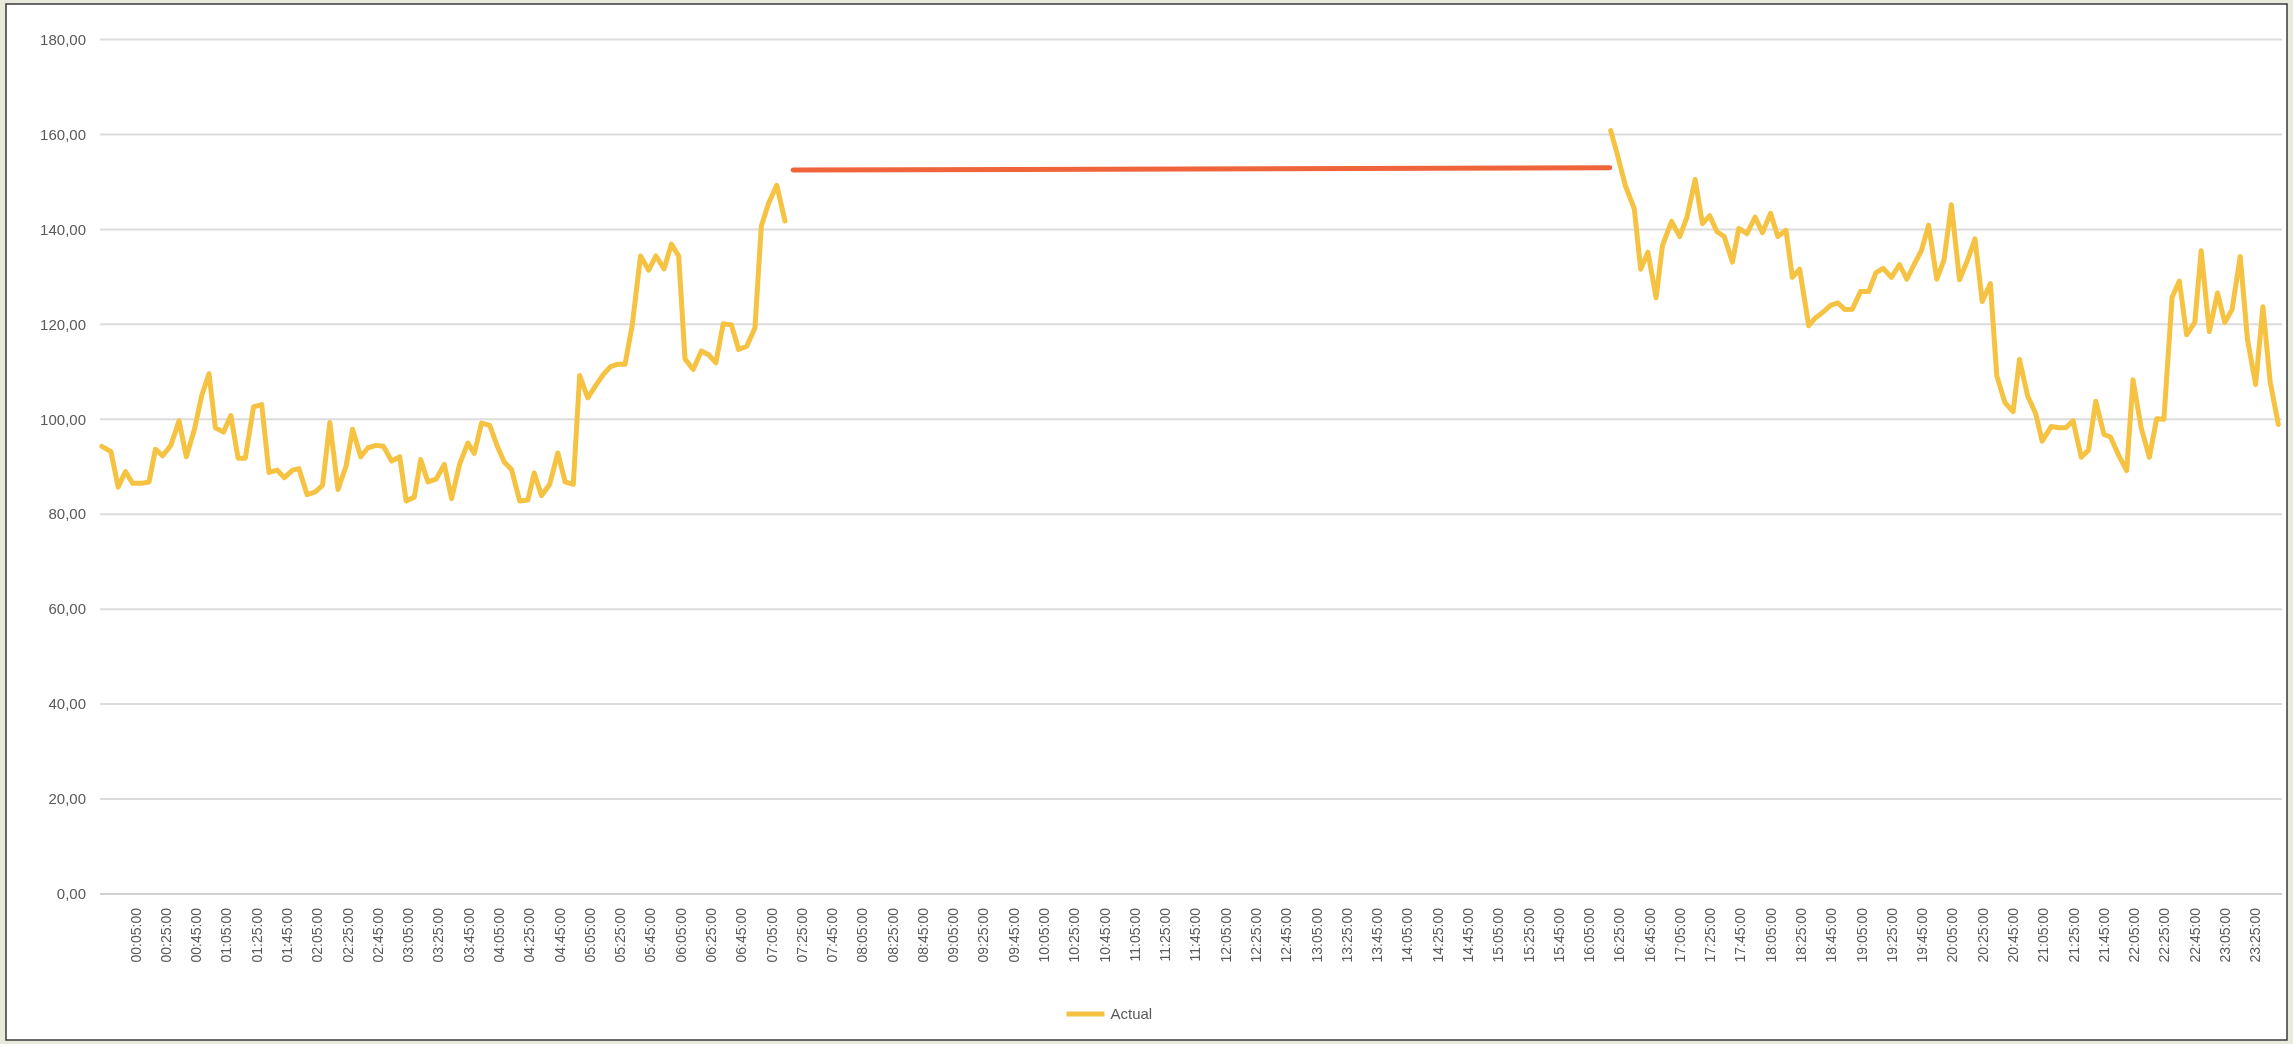 This screenshot has height=1044, width=2293. I want to click on x-tick-label: 14:45:00, so click(1467, 935).